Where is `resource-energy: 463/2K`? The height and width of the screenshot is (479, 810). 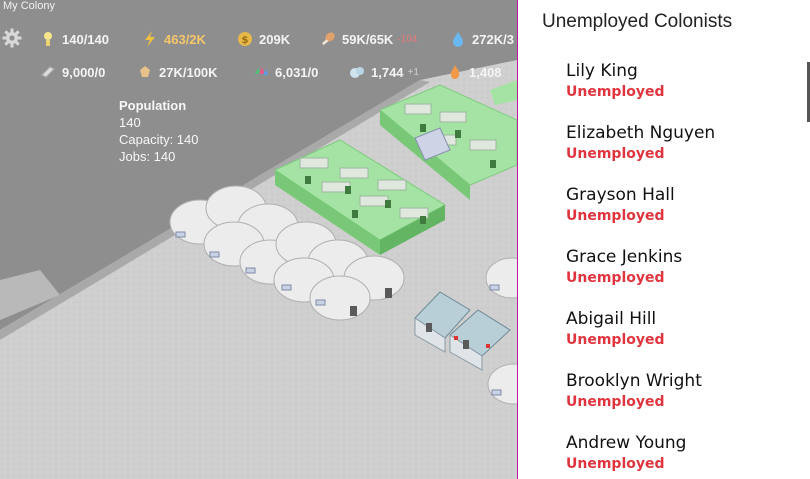 resource-energy: 463/2K is located at coordinates (174, 39).